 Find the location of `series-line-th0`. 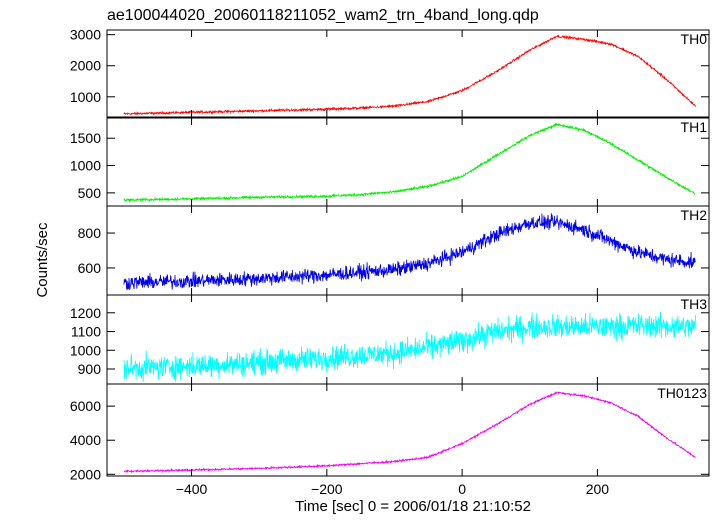

series-line-th0 is located at coordinates (409, 75).